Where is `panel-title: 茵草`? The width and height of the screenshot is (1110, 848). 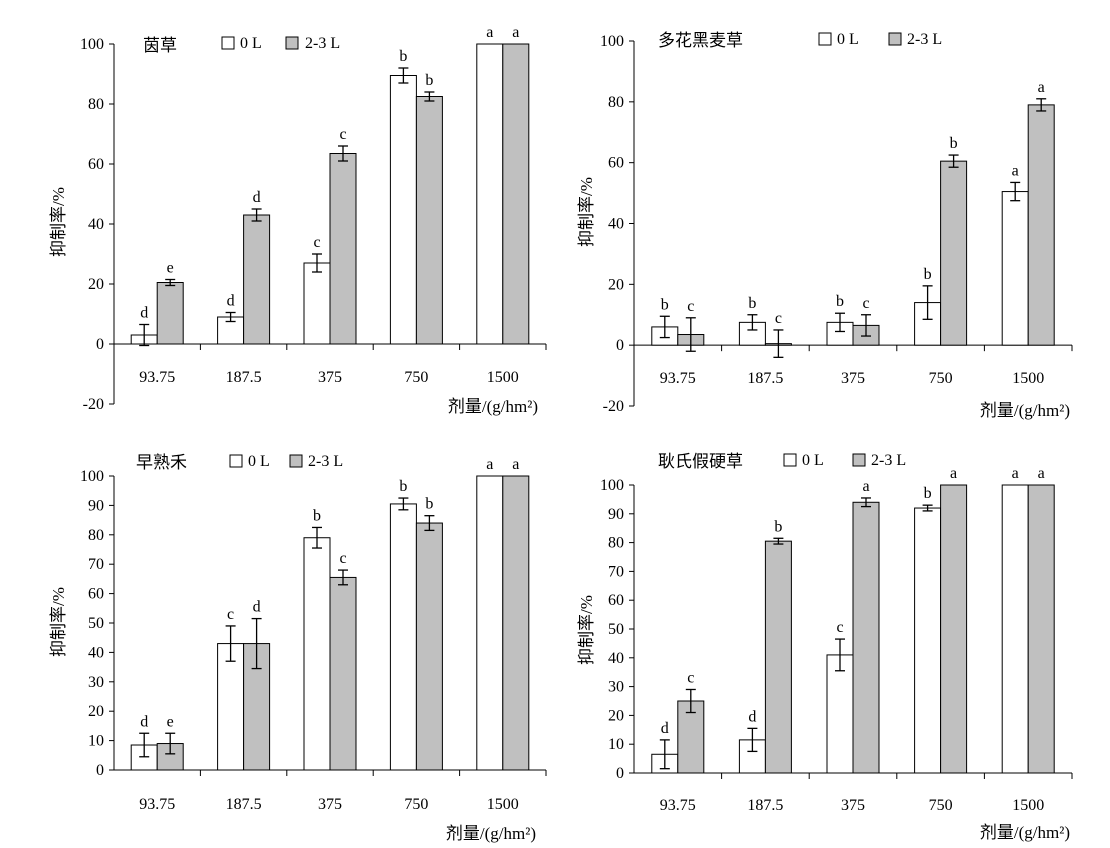 panel-title: 茵草 is located at coordinates (160, 45).